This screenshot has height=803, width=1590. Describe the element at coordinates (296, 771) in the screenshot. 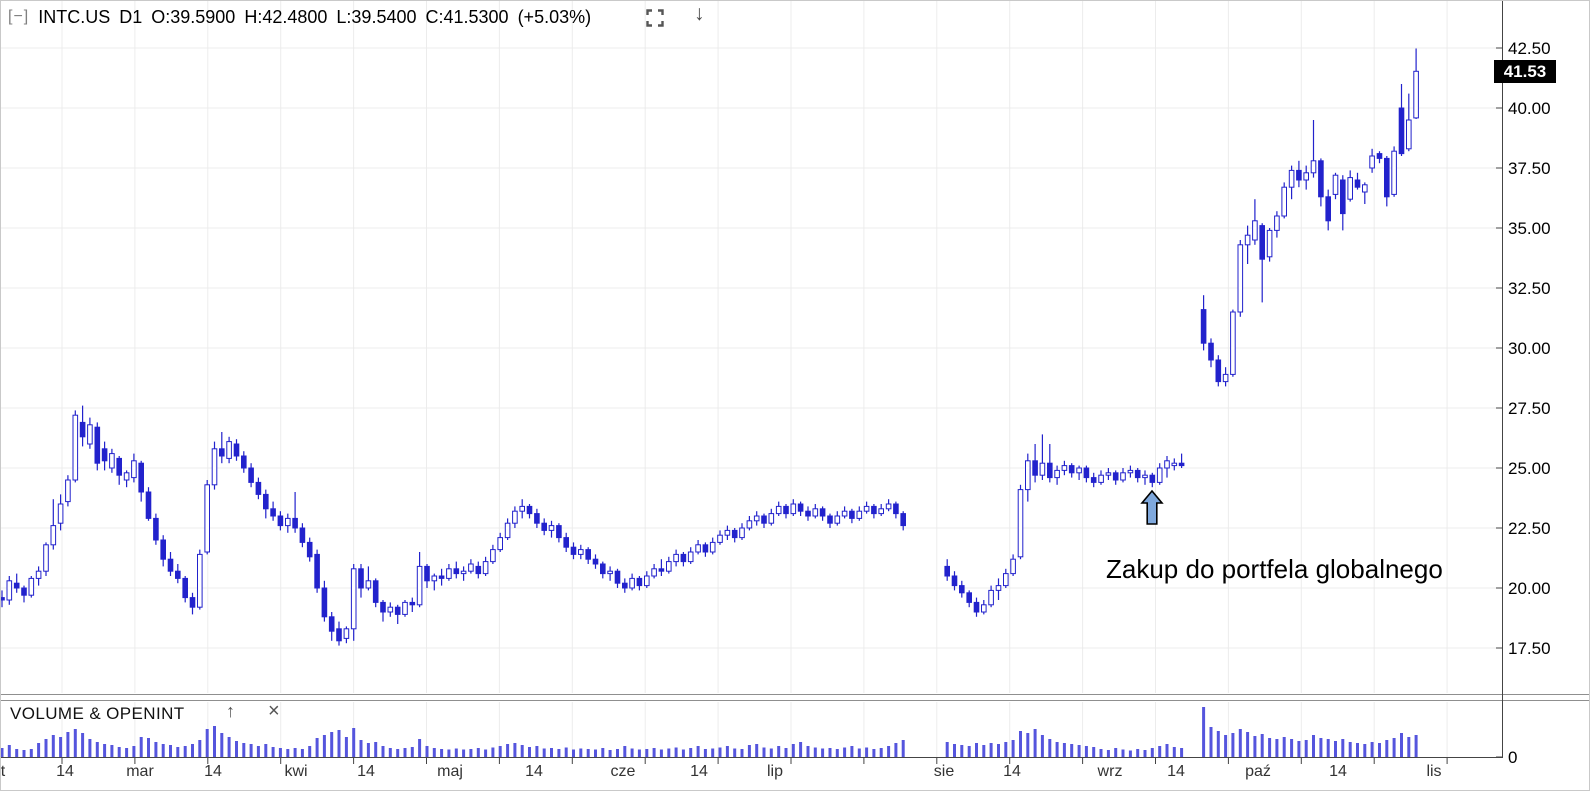

I see `time-axis-label: kwi` at that location.